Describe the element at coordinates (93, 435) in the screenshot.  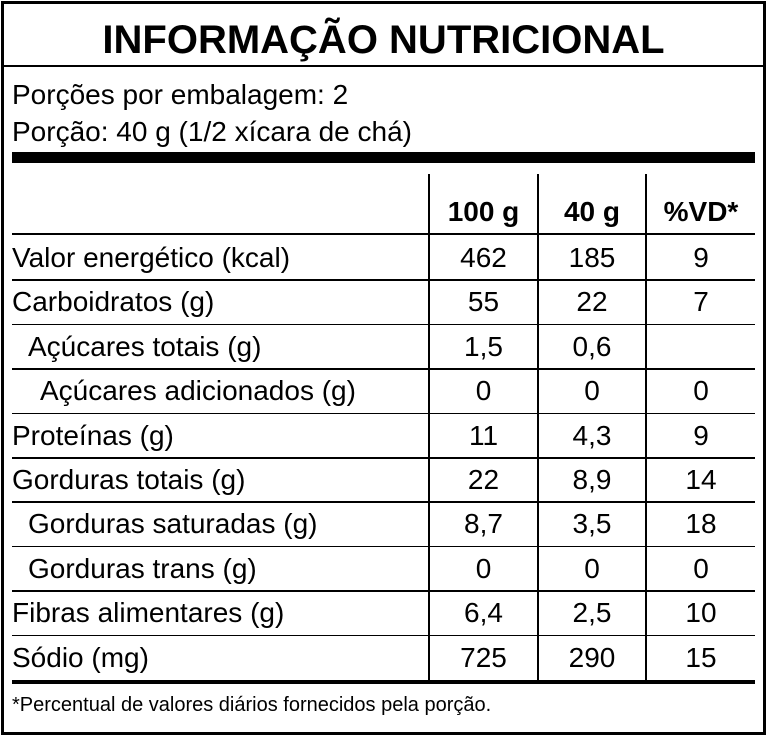
I see `row-label: Proteínas (g)` at that location.